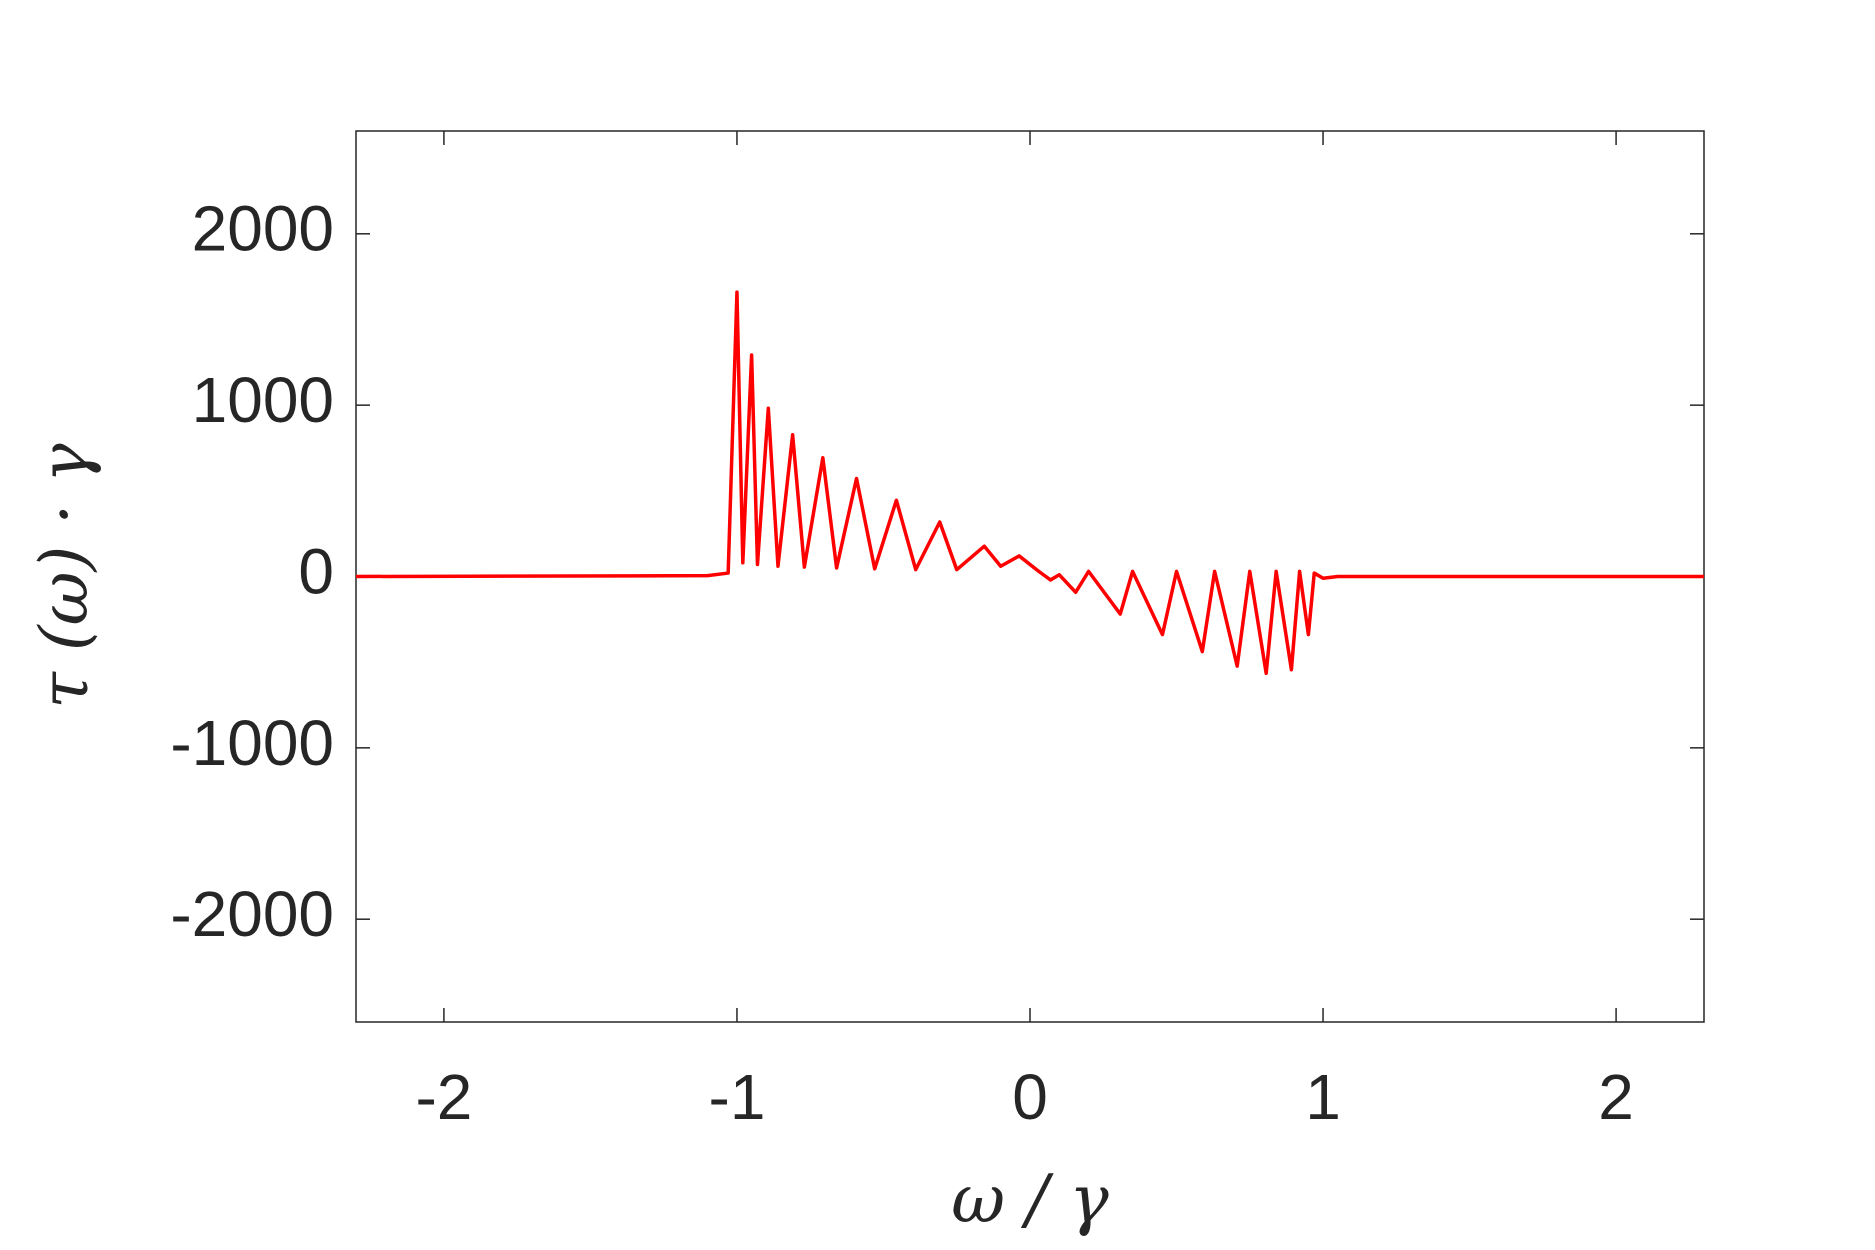  I want to click on y-tick-label: 0, so click(316, 571).